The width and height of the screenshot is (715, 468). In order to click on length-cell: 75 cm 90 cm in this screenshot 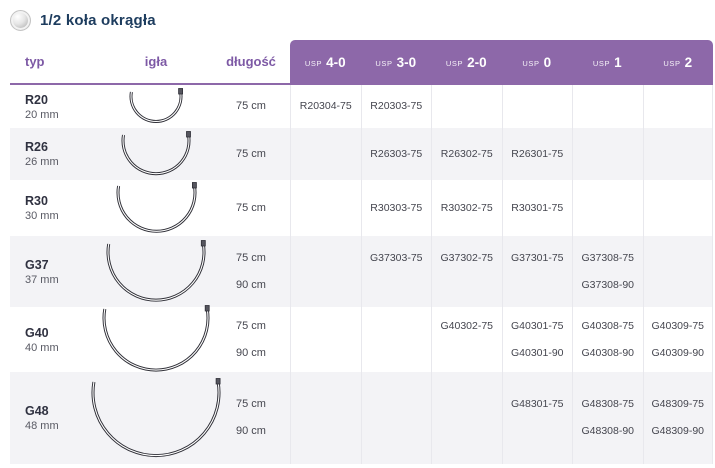, I will do `click(251, 339)`.